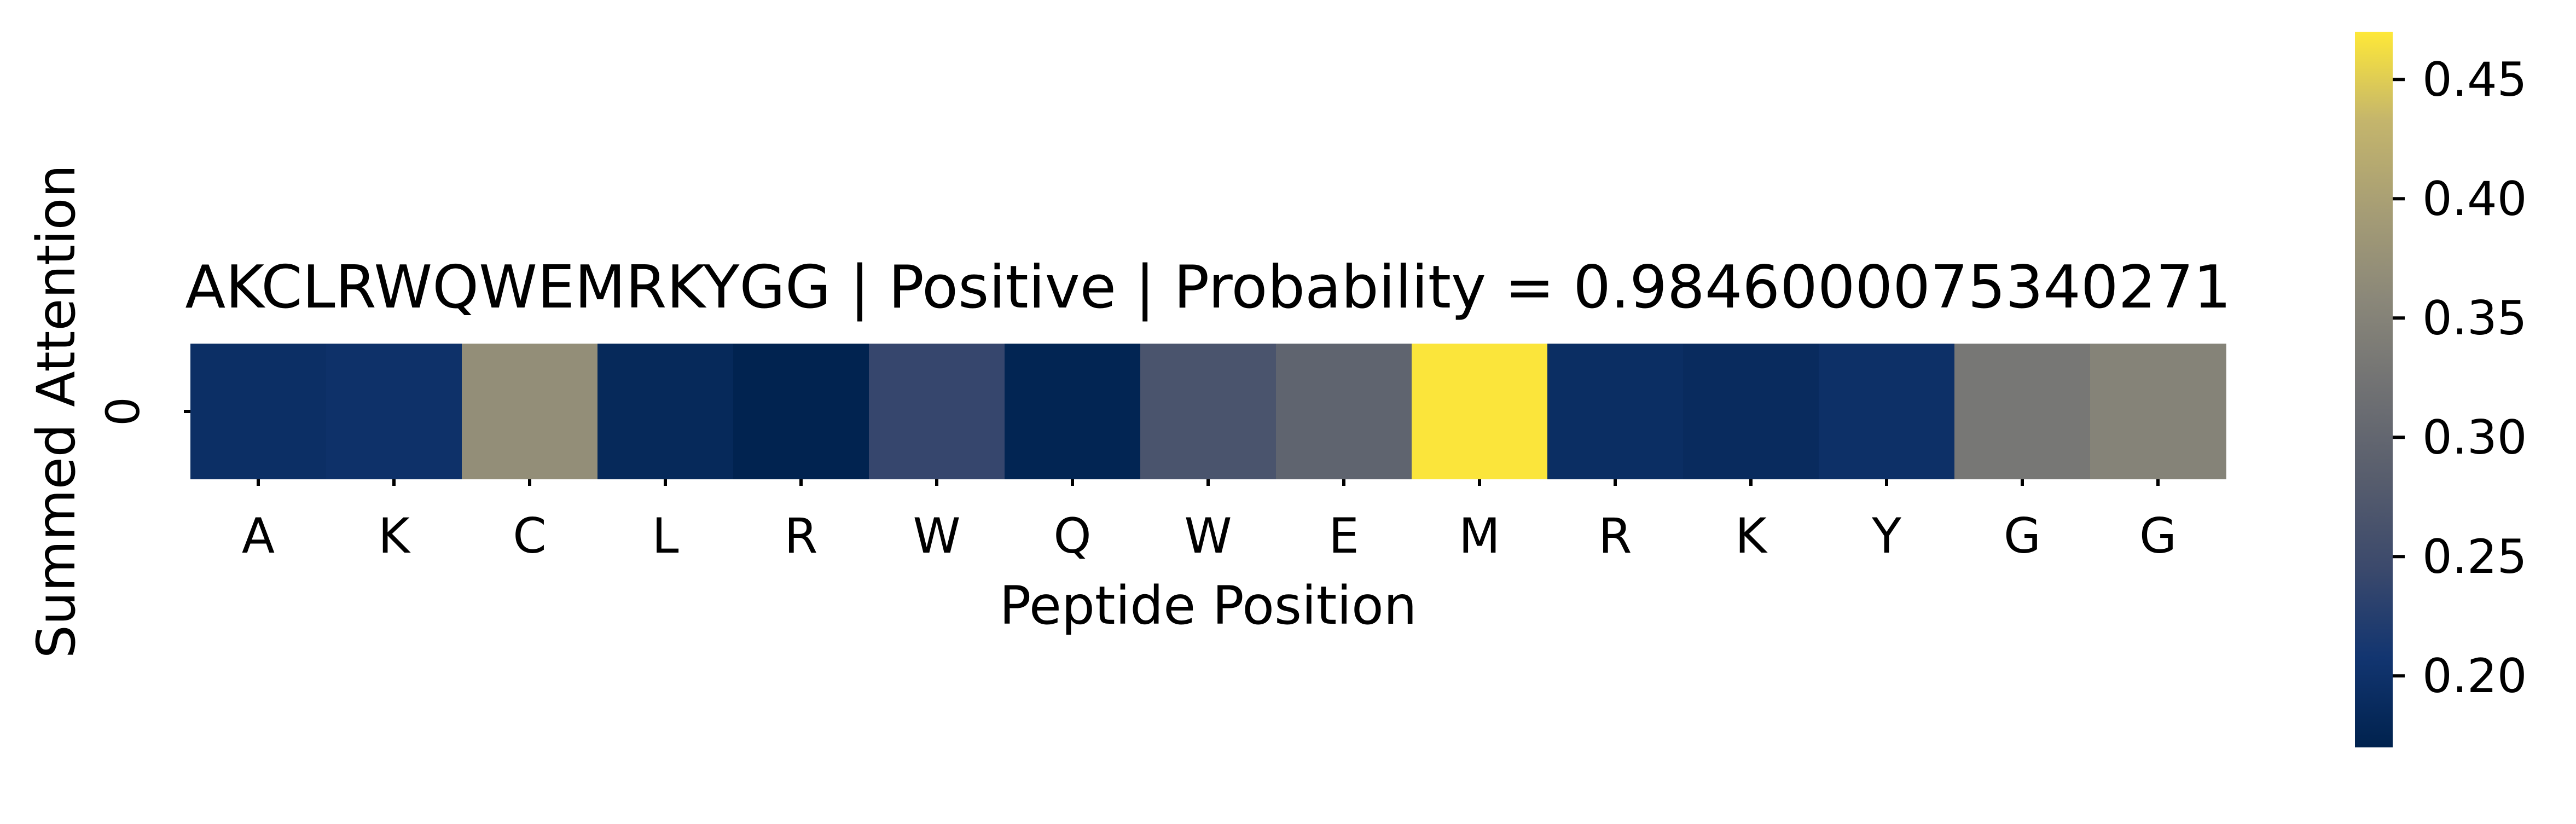  I want to click on colorbar-tick-label: 0.45, so click(2475, 80).